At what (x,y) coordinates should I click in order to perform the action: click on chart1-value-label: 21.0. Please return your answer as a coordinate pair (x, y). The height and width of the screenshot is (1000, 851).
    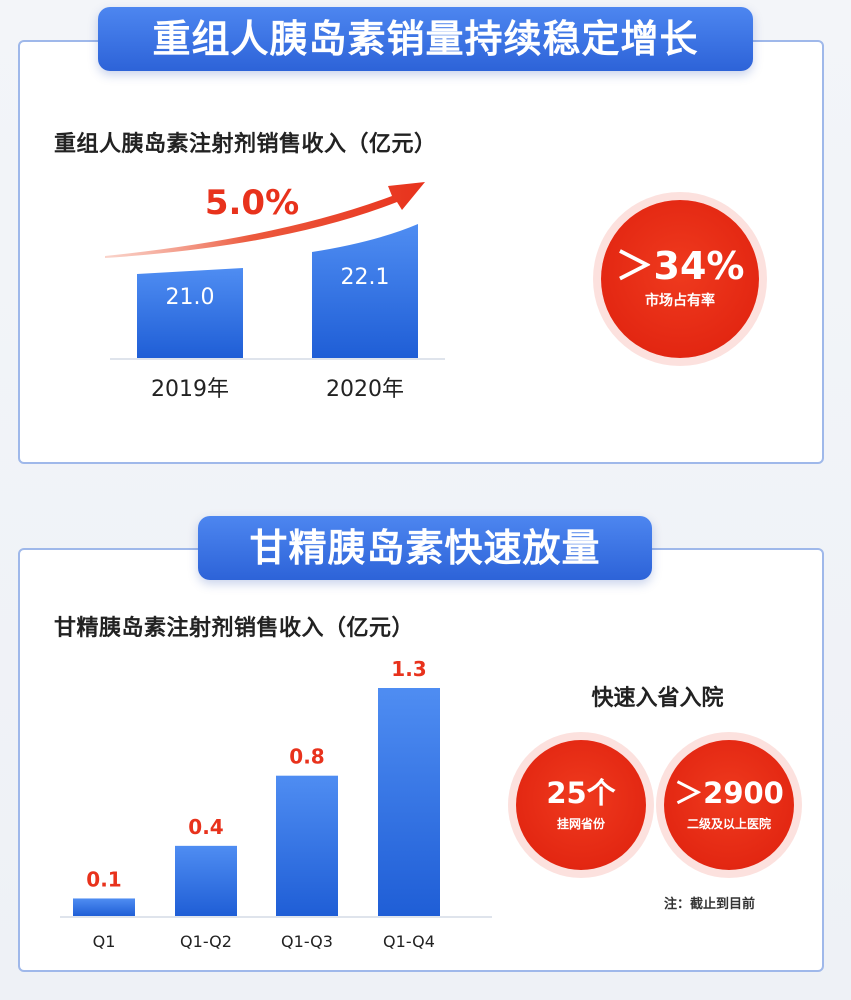
    Looking at the image, I should click on (190, 297).